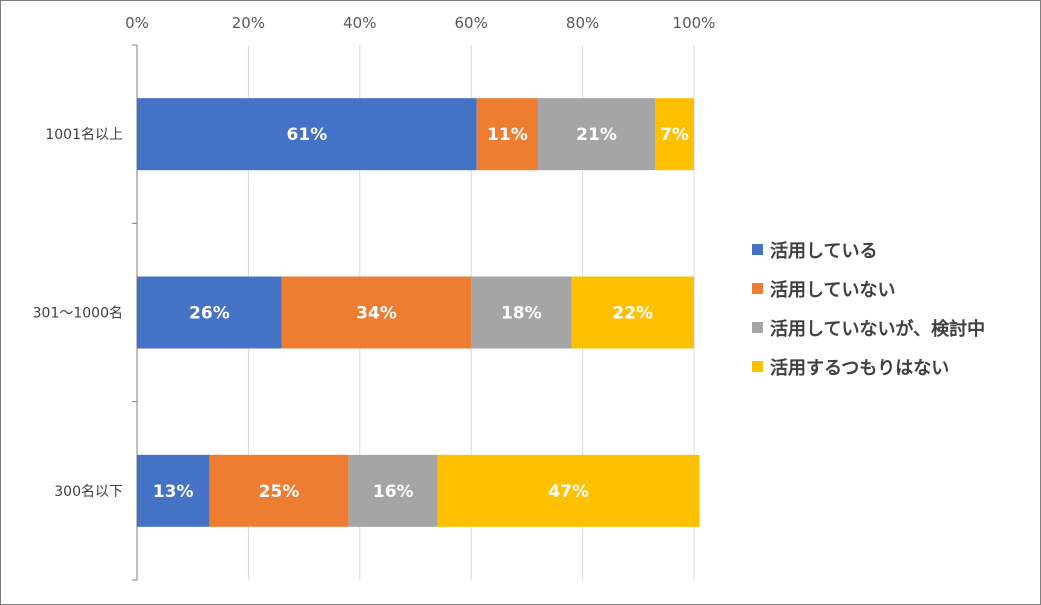  I want to click on x-tick-label: 60%, so click(471, 23).